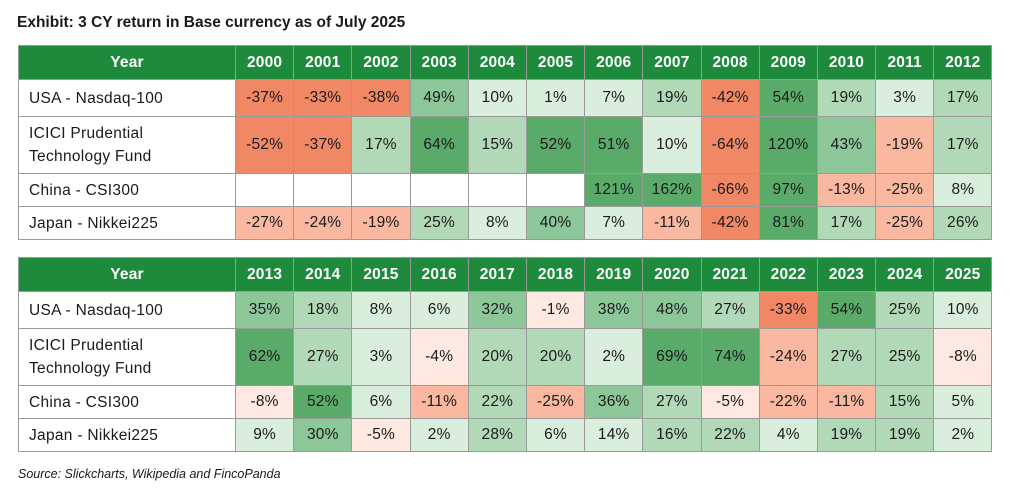  I want to click on return-cell-2002: -19%, so click(381, 223).